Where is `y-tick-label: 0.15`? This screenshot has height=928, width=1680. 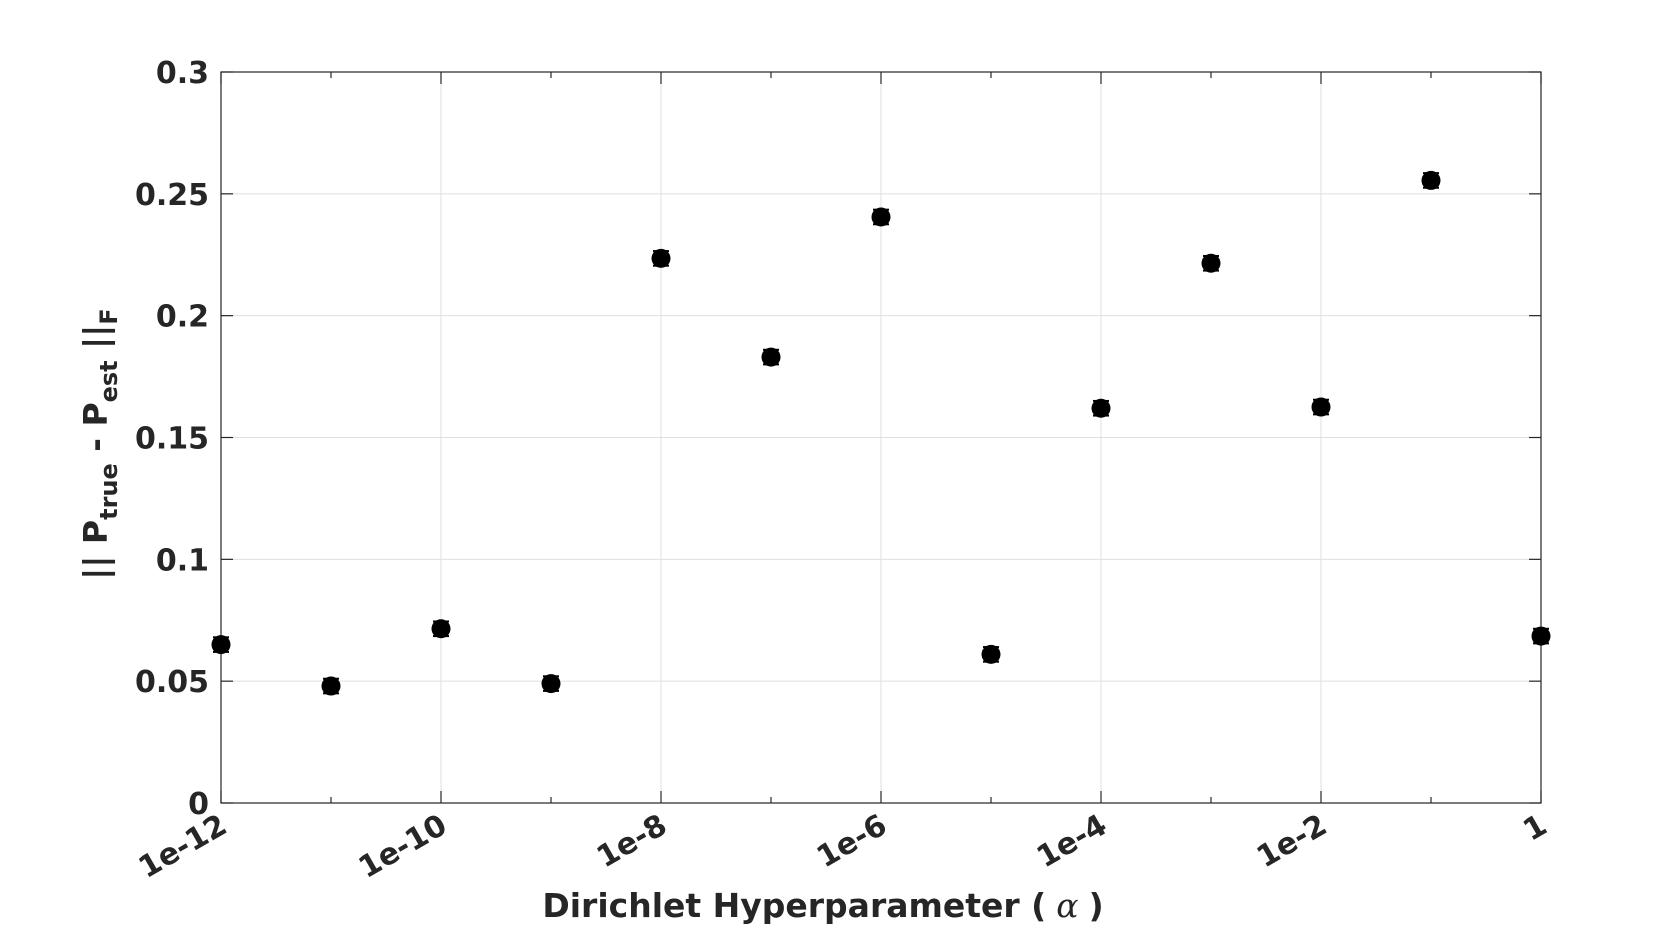
y-tick-label: 0.15 is located at coordinates (172, 439).